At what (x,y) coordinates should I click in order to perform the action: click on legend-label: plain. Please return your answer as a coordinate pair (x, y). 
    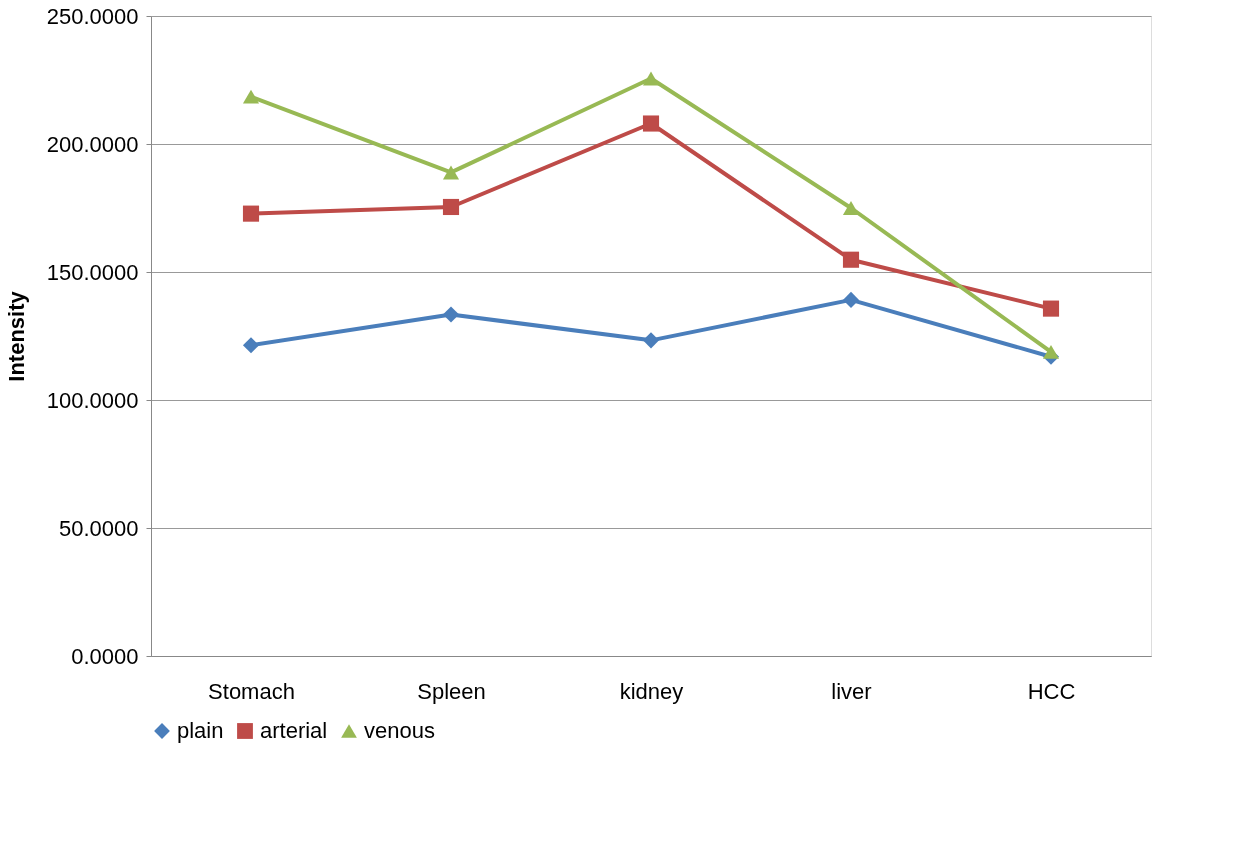
    Looking at the image, I should click on (200, 730).